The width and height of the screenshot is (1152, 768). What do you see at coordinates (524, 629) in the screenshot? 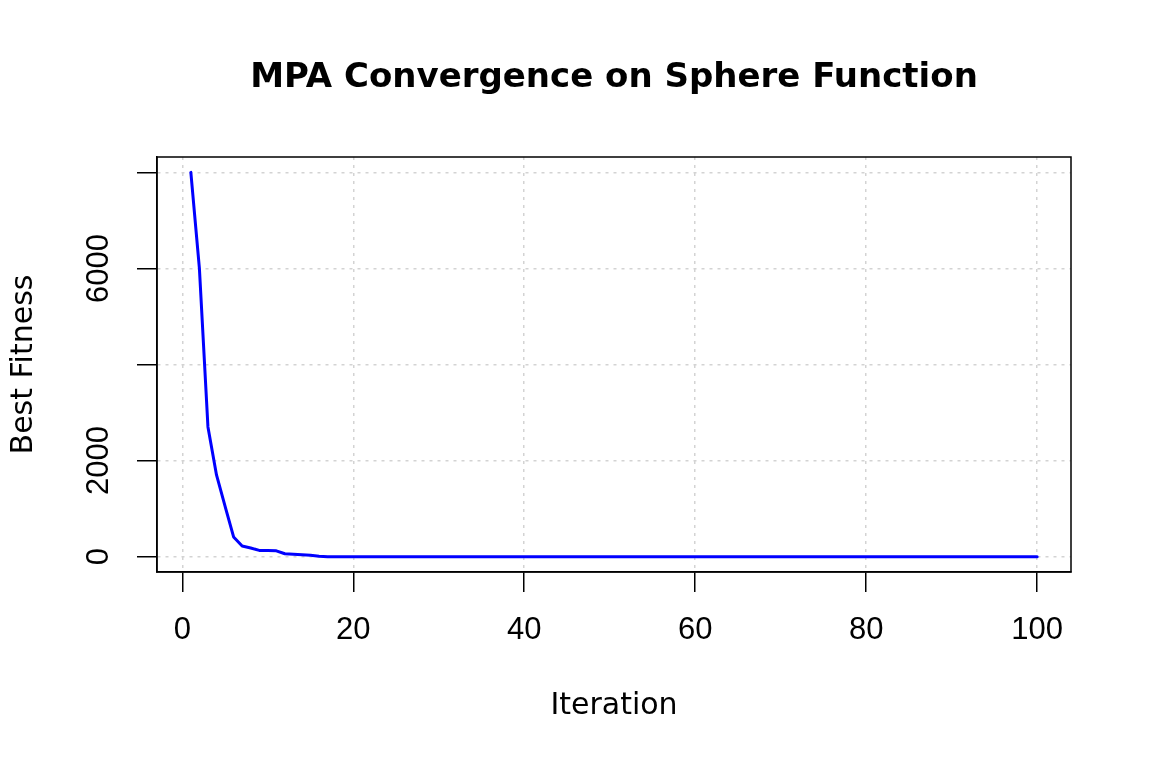
I see `x-tick-label: 40` at bounding box center [524, 629].